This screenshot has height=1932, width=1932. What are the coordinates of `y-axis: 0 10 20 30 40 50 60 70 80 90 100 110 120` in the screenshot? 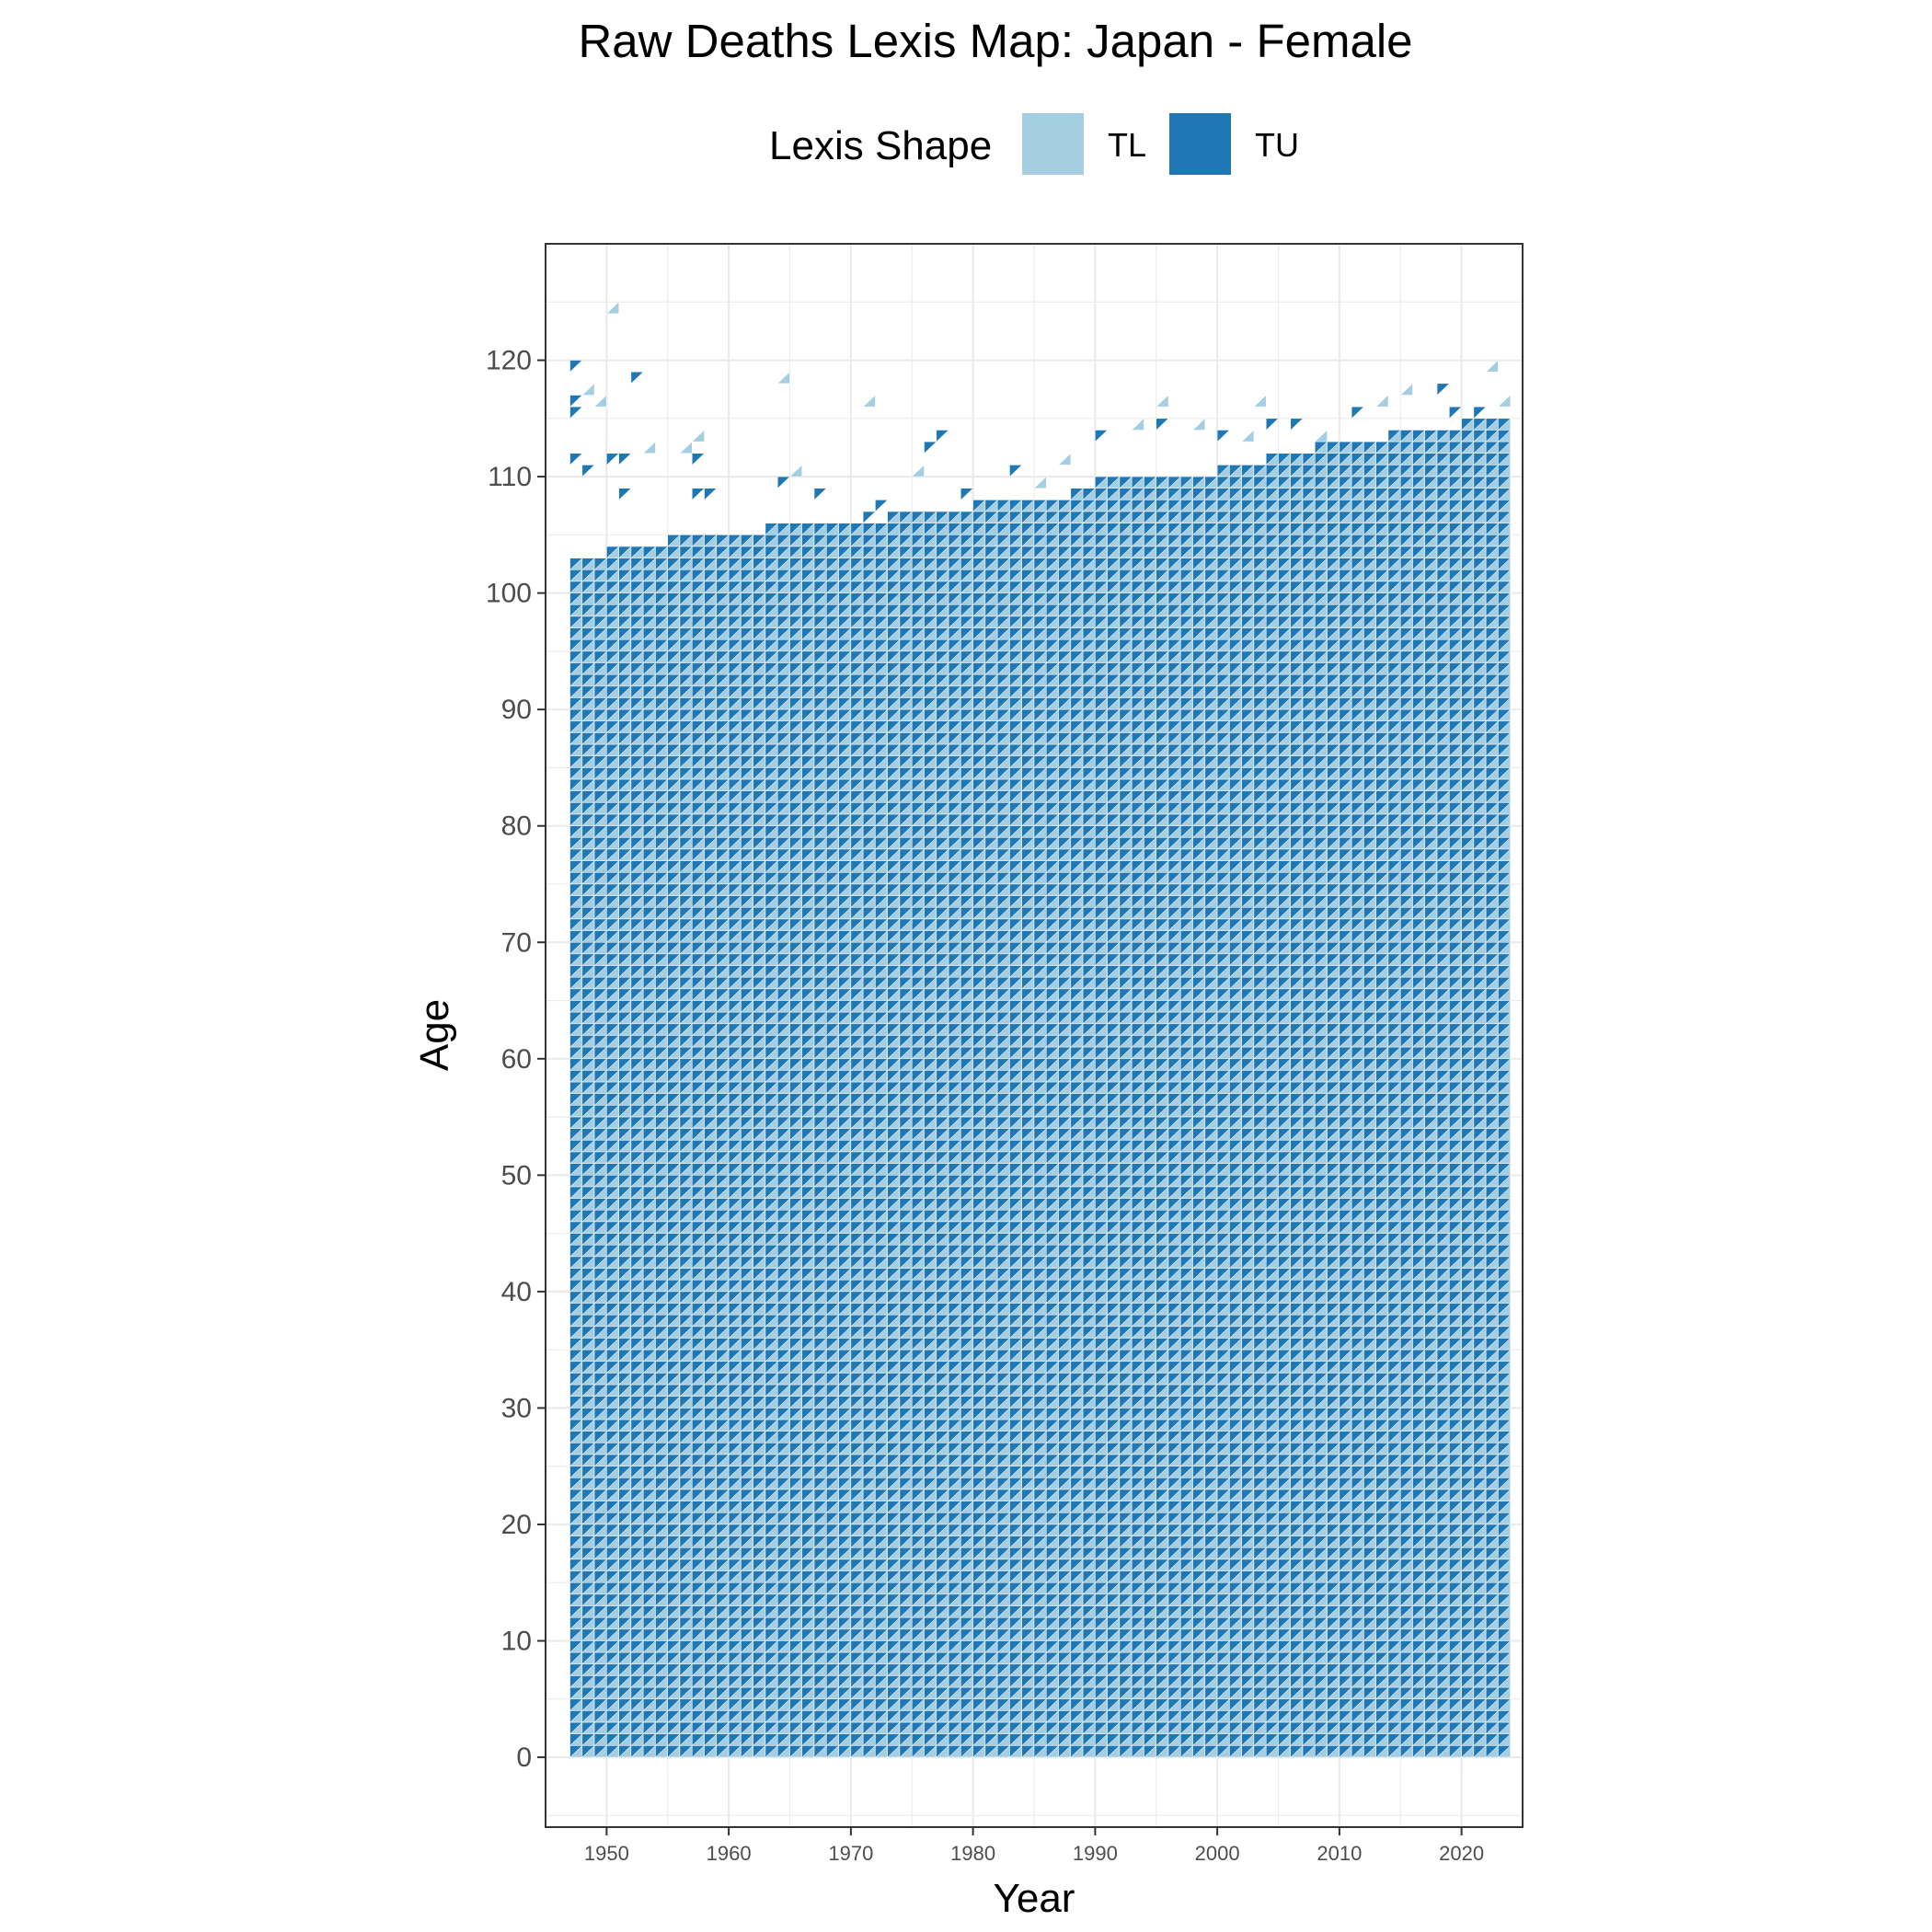 It's located at (516, 1059).